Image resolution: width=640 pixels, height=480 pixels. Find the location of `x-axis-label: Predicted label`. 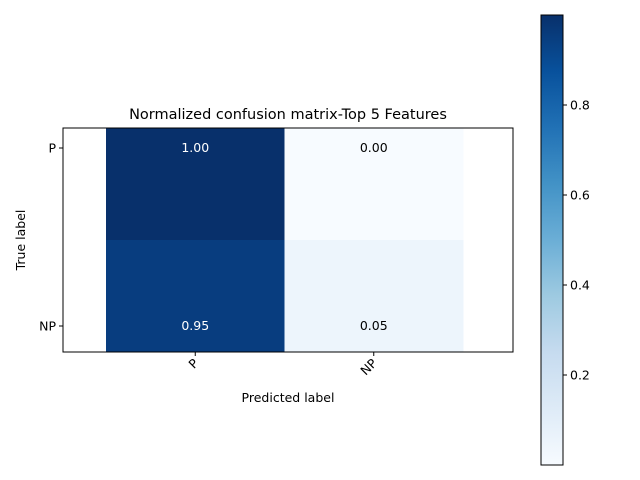

x-axis-label: Predicted label is located at coordinates (288, 397).